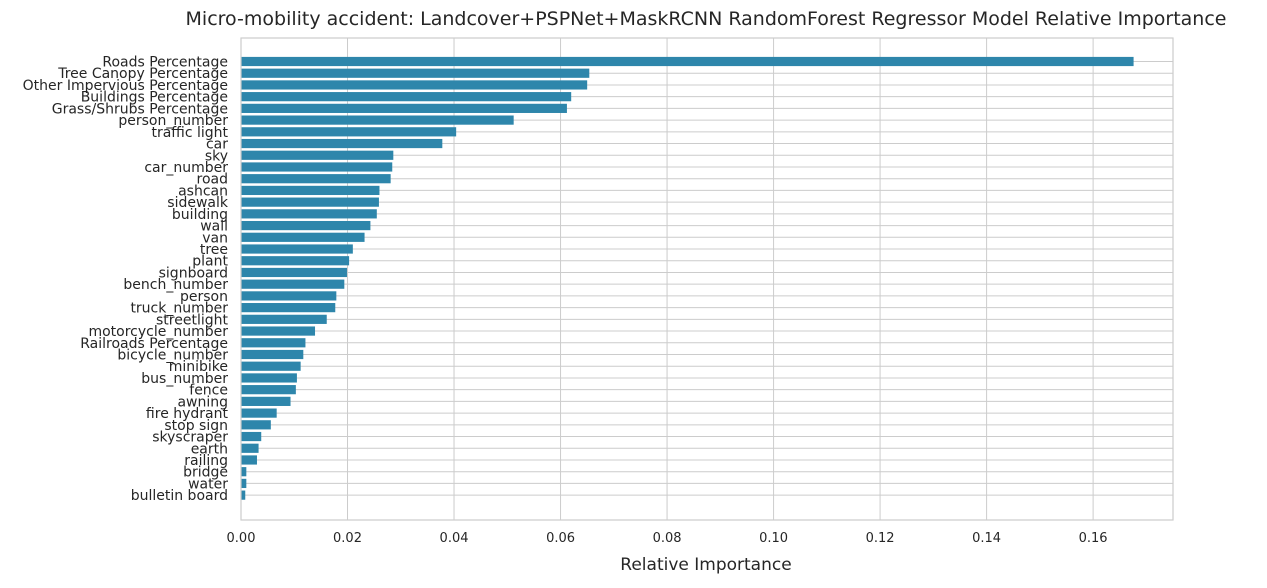 This screenshot has width=1267, height=588. I want to click on x-tick-label: 0.12, so click(880, 538).